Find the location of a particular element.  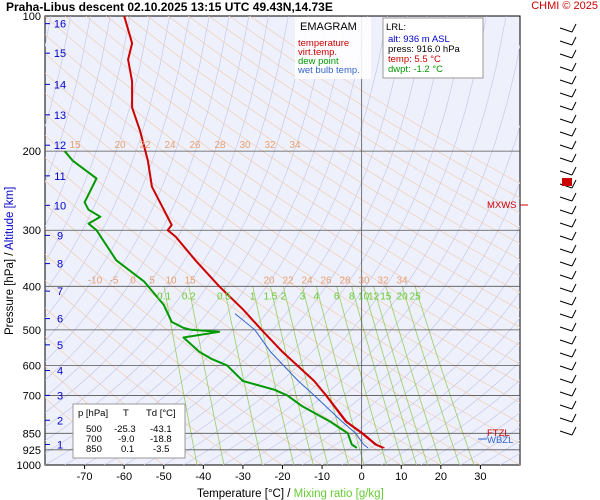

altitude-tick-label: 12 is located at coordinates (60, 146).